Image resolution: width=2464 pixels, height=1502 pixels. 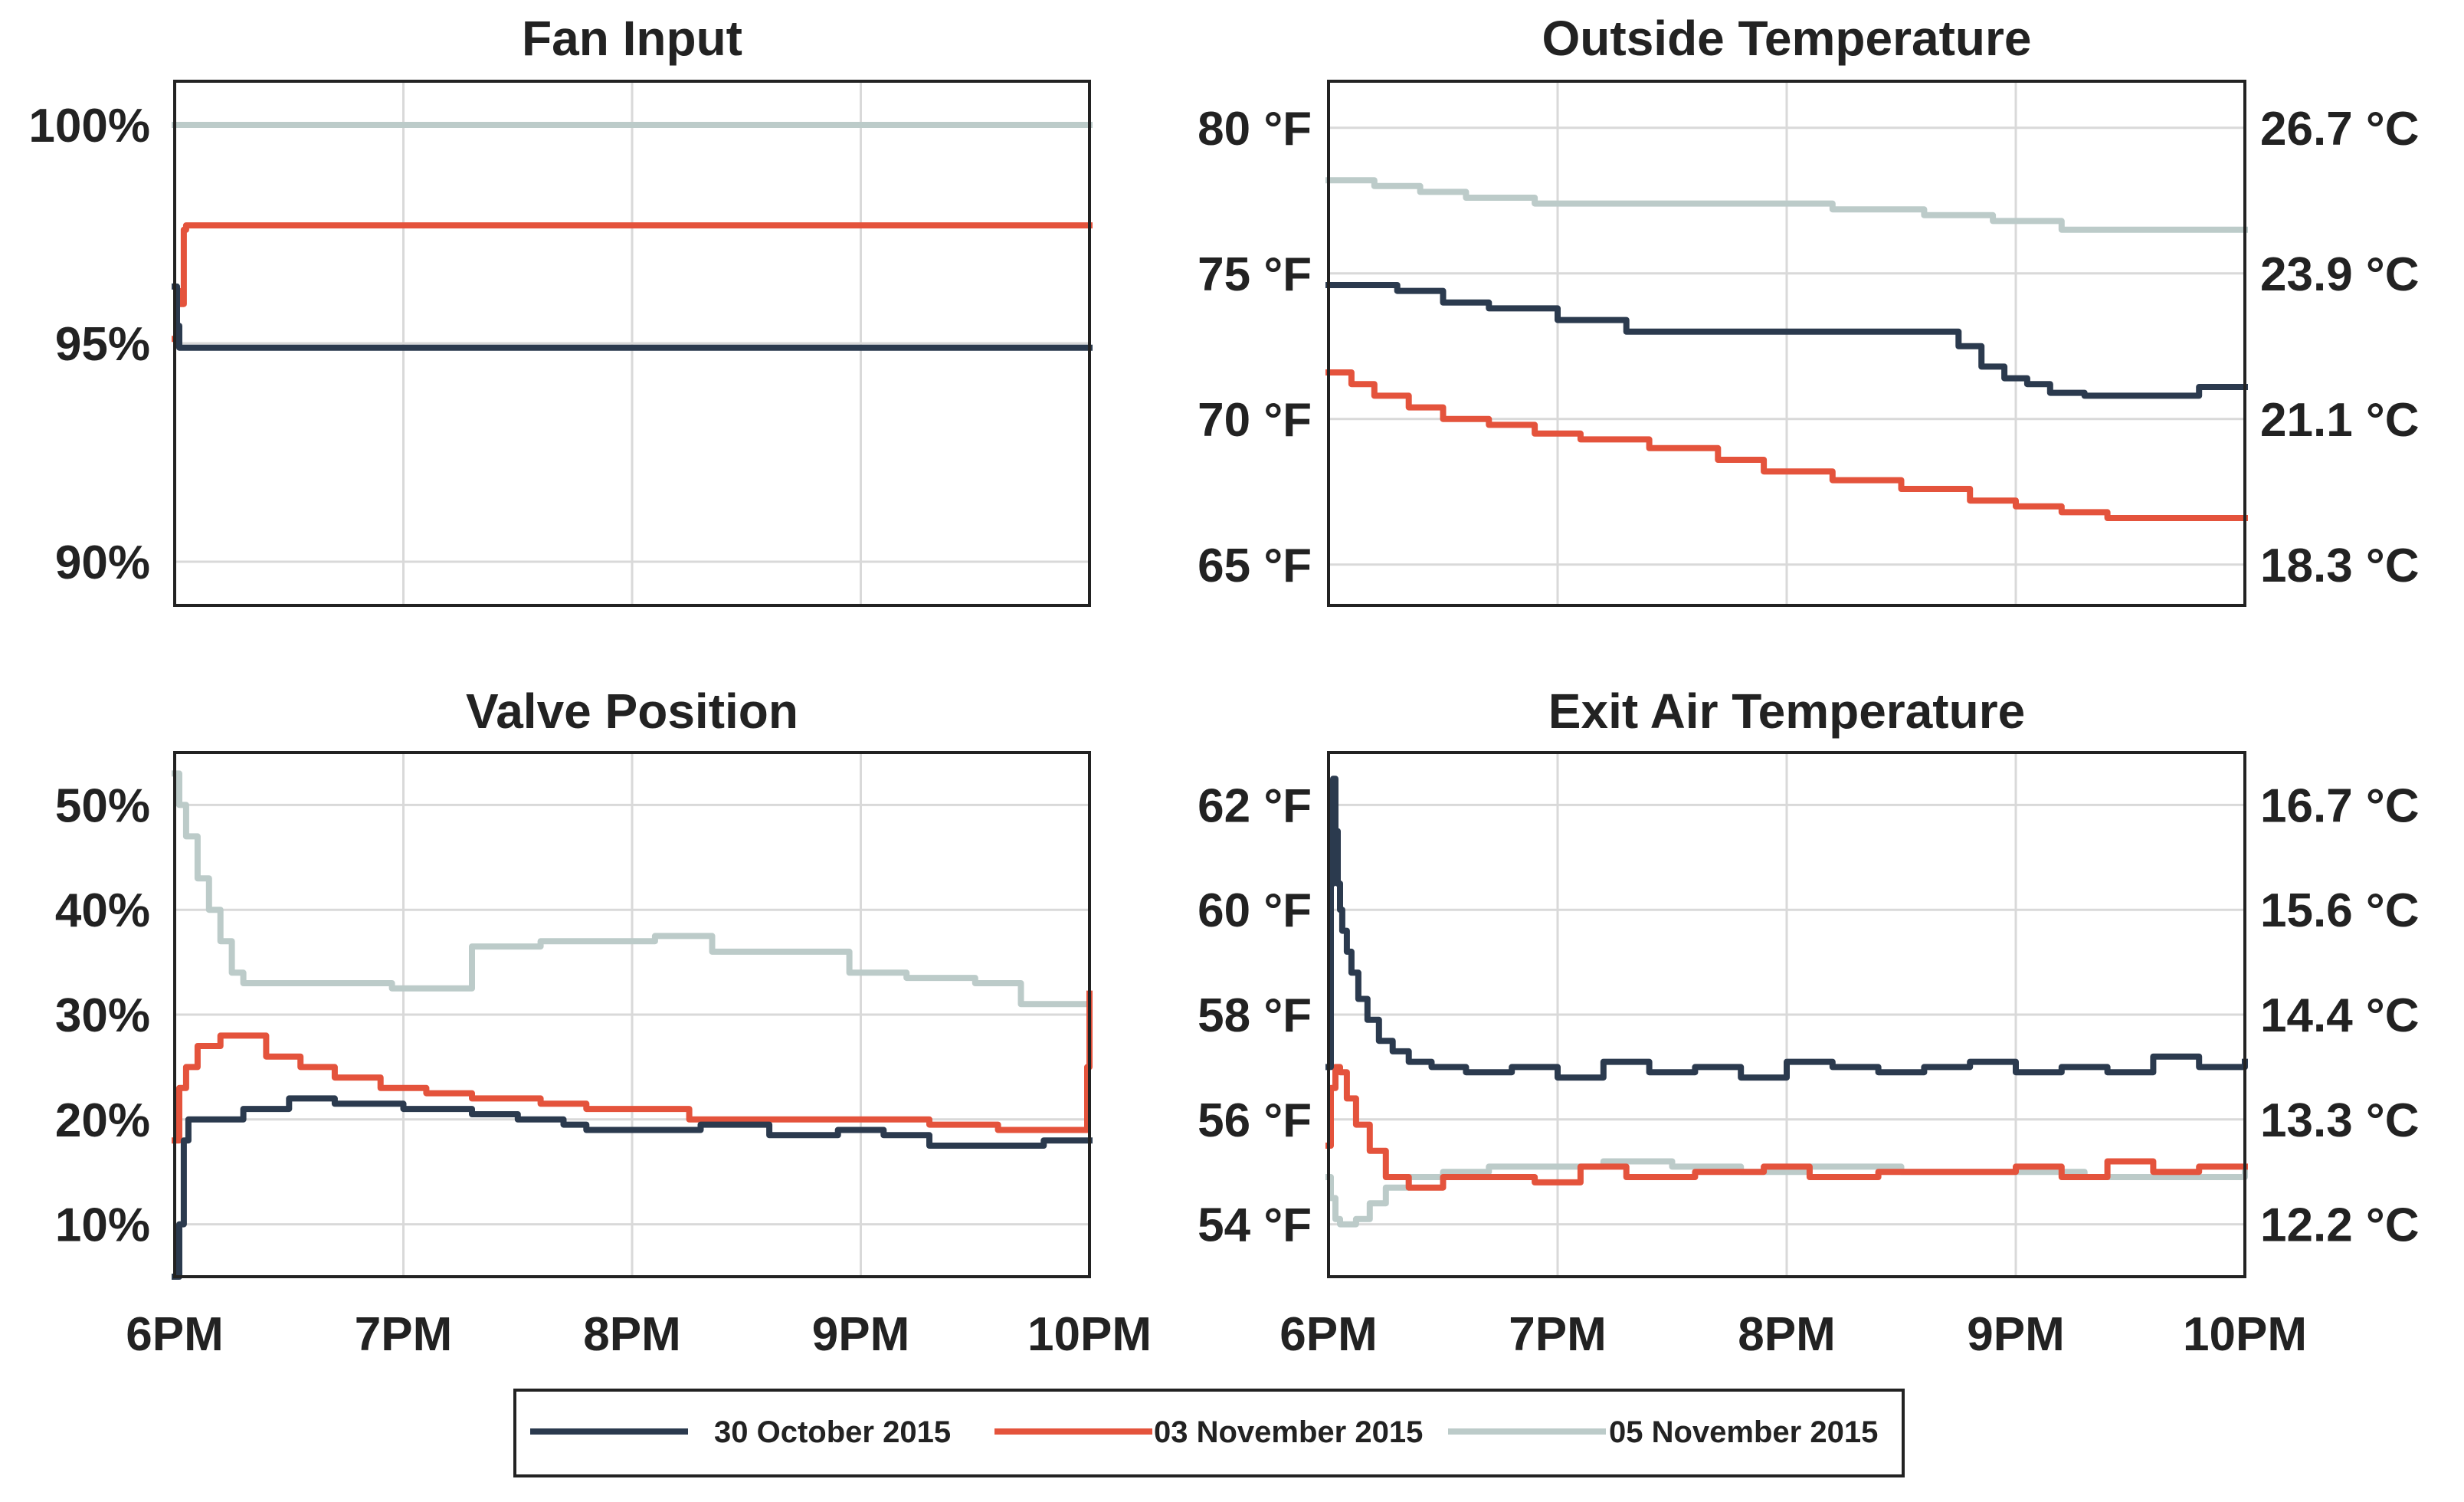 What do you see at coordinates (1255, 420) in the screenshot?
I see `outside-temperature-y-tick-label: 70 °F` at bounding box center [1255, 420].